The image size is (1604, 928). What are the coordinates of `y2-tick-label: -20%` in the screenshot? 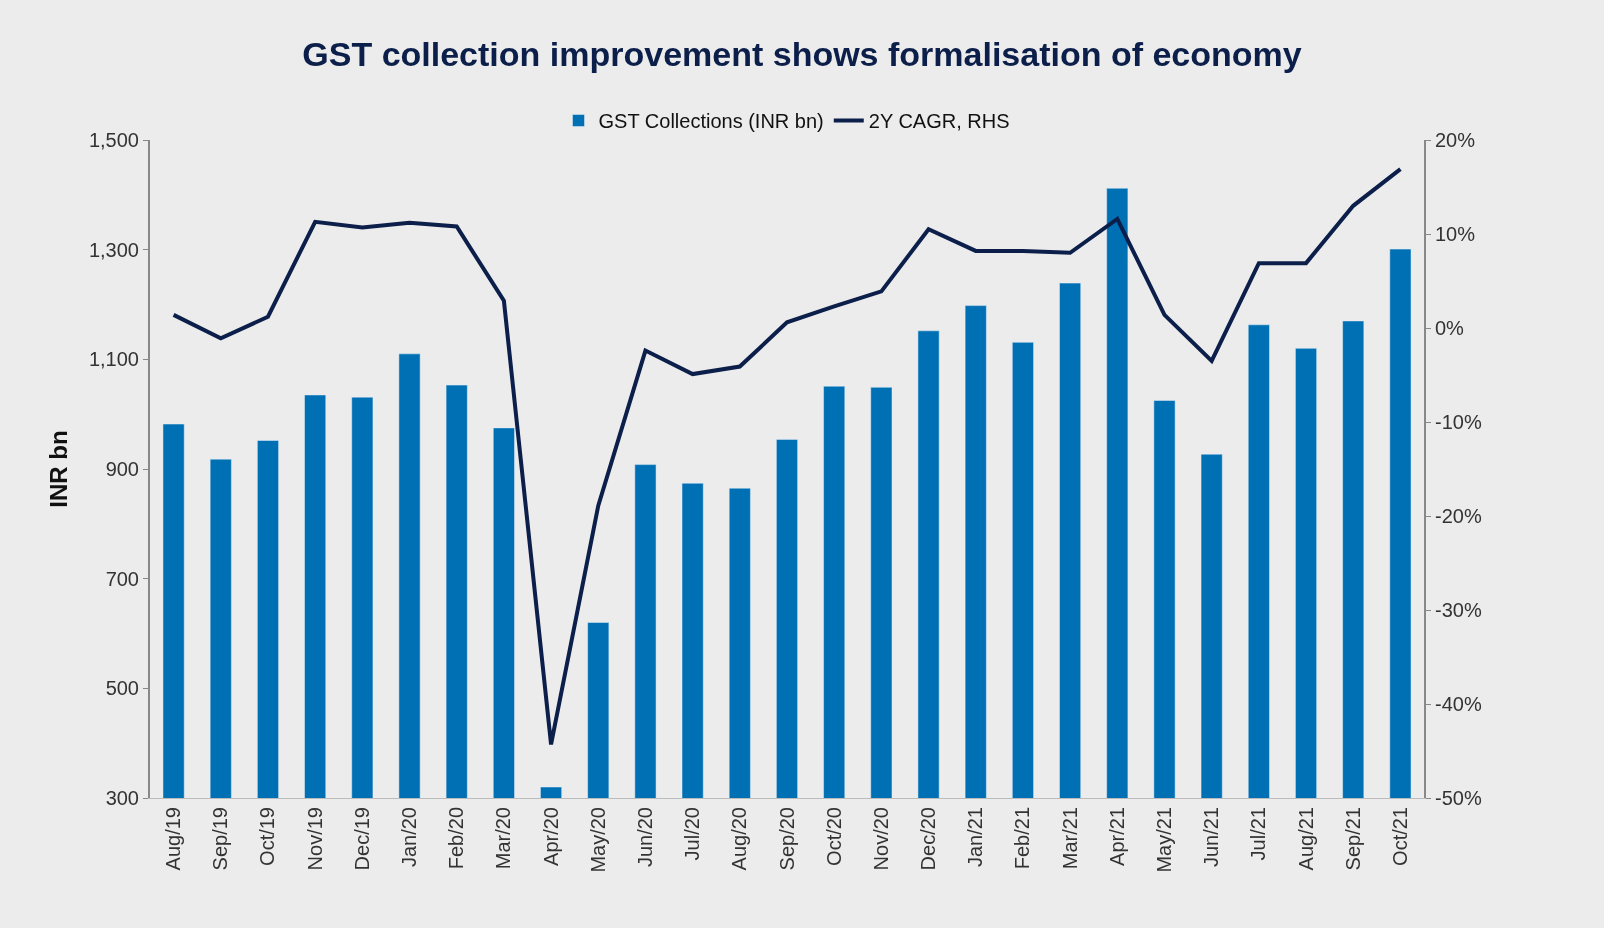 It's located at (1458, 516).